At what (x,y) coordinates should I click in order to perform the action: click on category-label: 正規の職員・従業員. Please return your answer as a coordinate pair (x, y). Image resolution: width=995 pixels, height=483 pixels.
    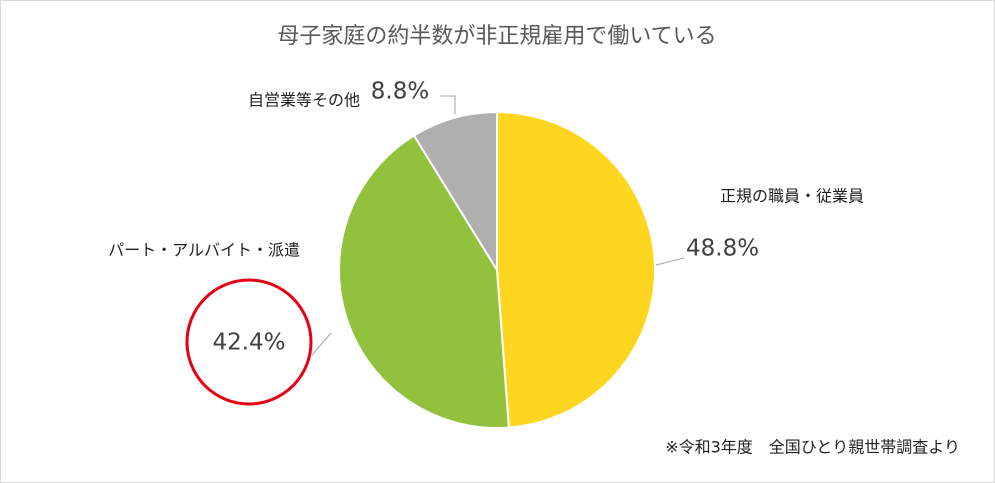
    Looking at the image, I should click on (792, 196).